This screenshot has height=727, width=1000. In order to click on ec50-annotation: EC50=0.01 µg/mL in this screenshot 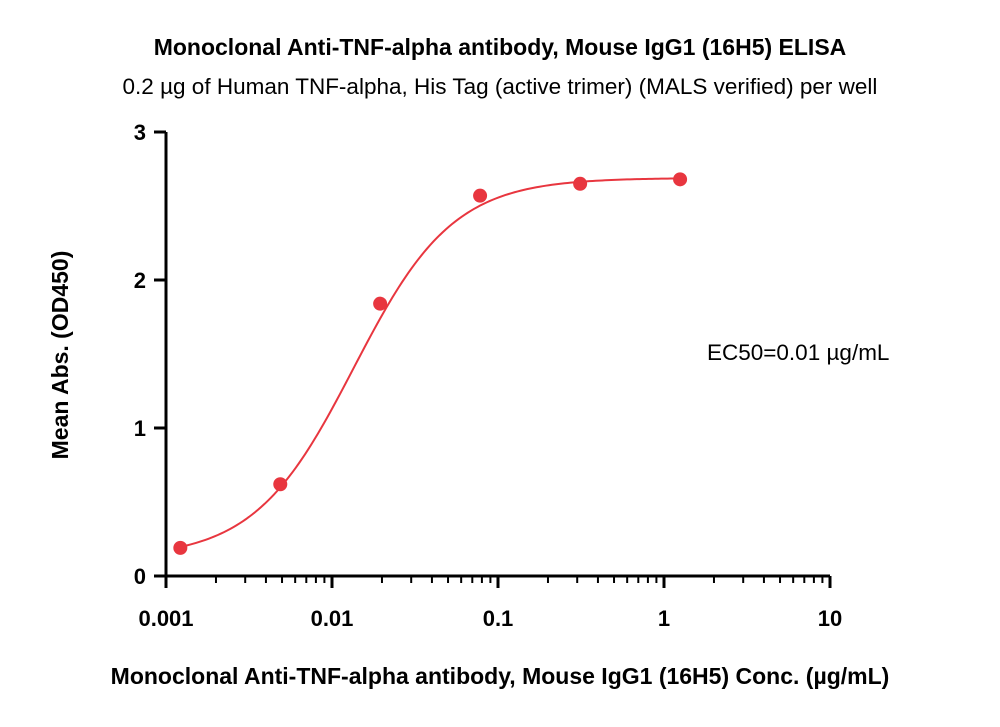, I will do `click(798, 352)`.